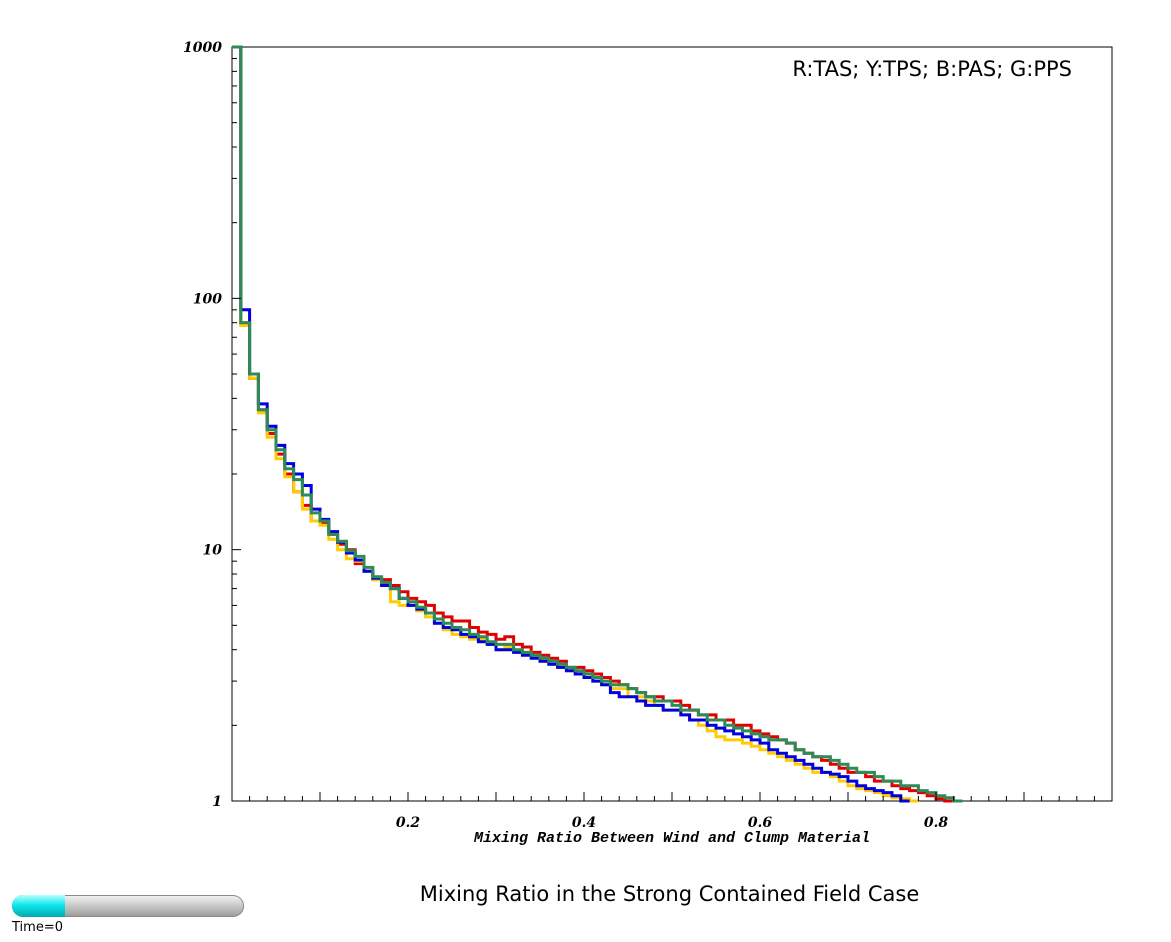  Describe the element at coordinates (408, 823) in the screenshot. I see `x-tick-label: 0.2` at that location.